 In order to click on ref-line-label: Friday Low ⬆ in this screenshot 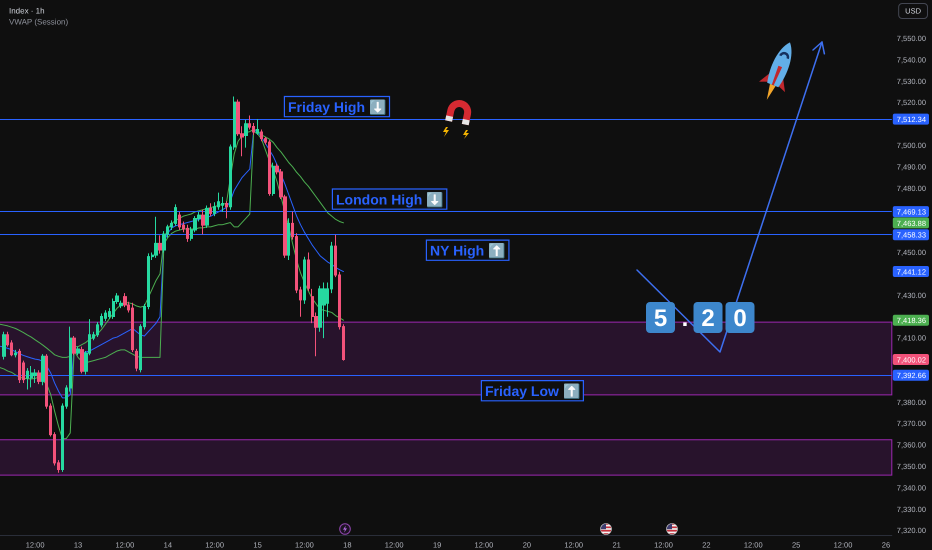, I will do `click(532, 391)`.